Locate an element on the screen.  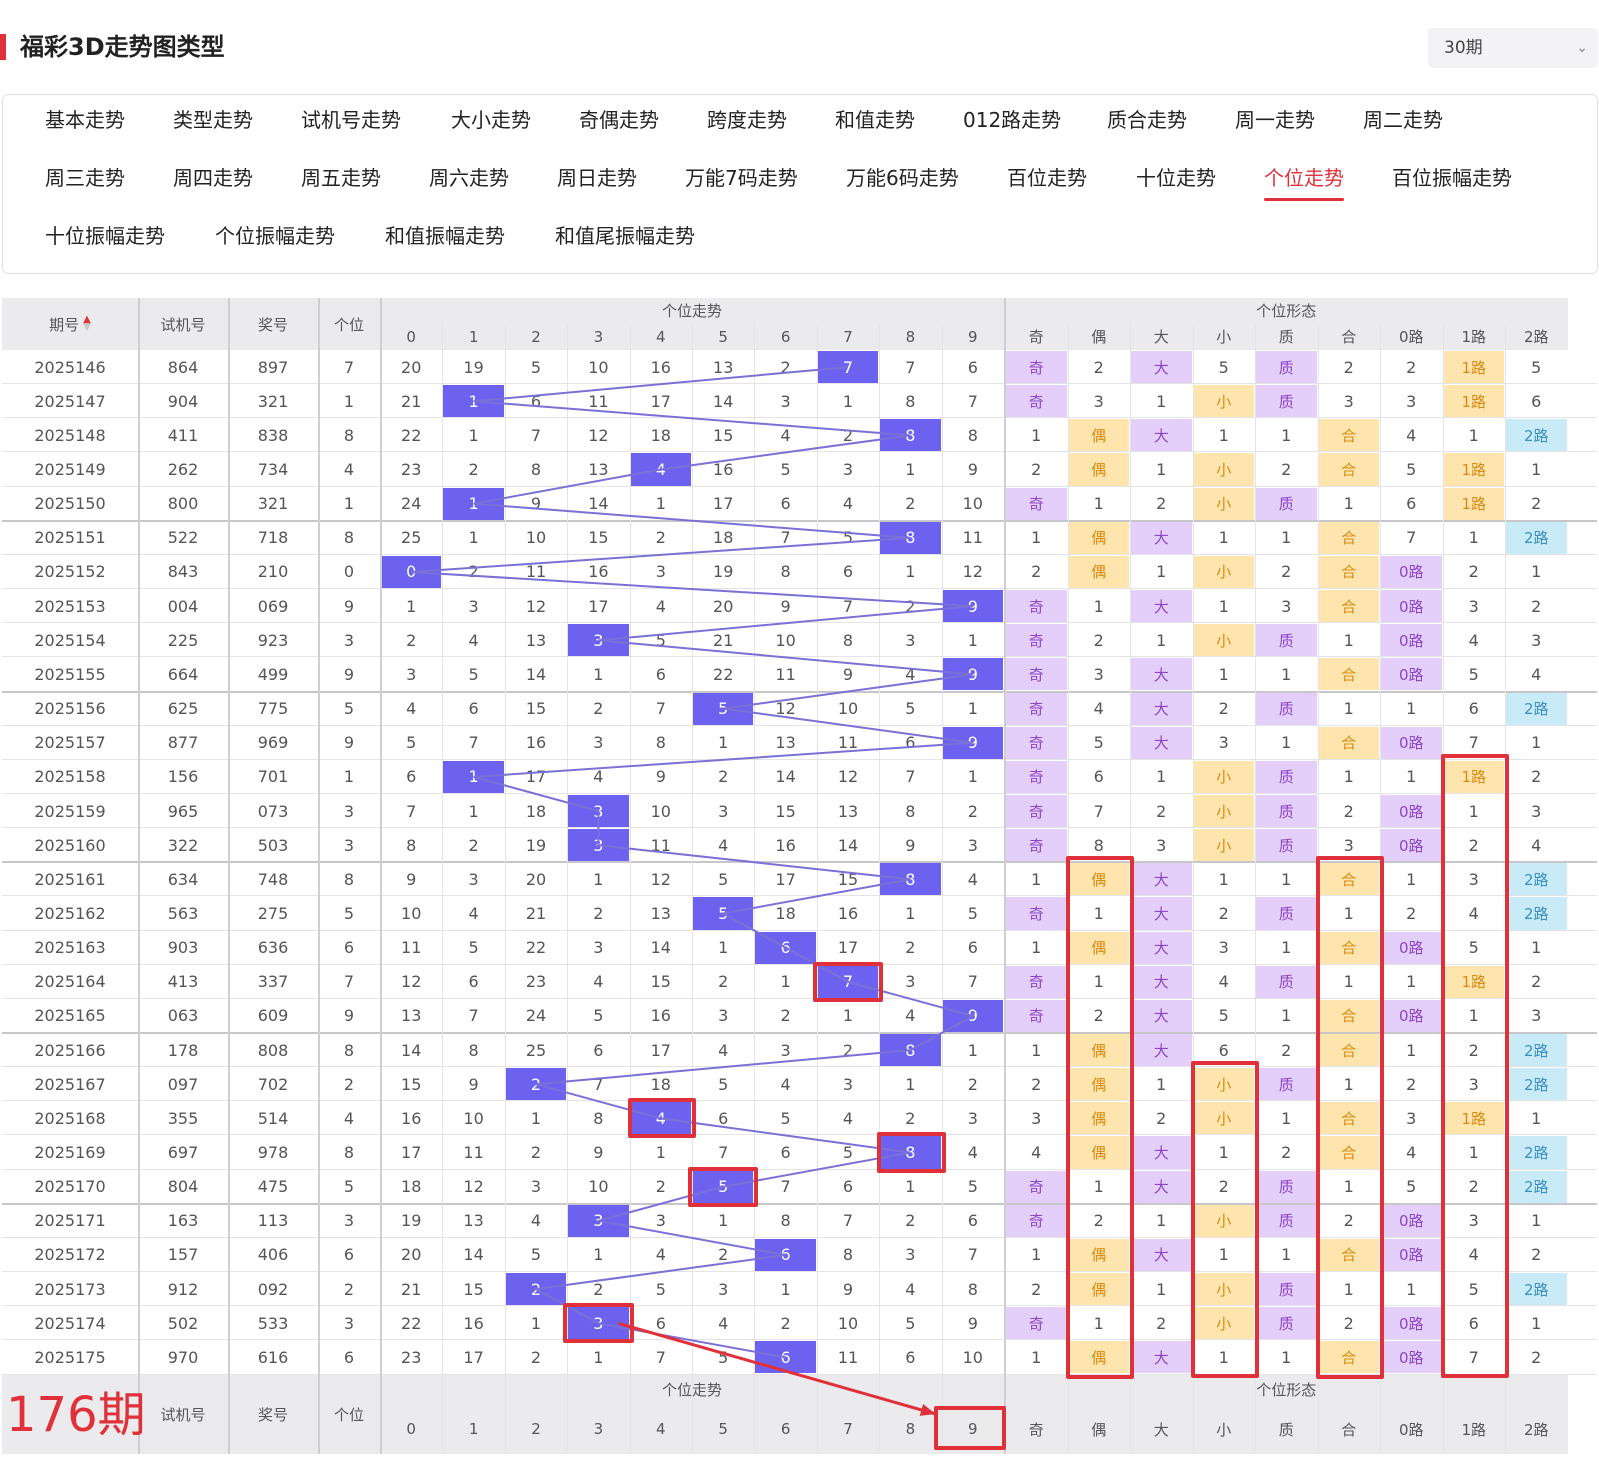
tab-18: 百位走势 is located at coordinates (1047, 178).